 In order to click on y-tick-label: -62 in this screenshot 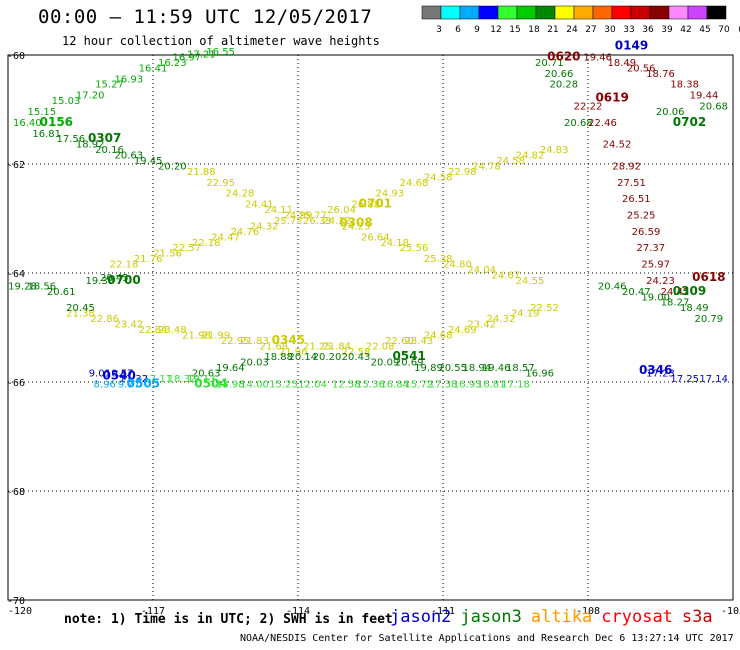, I will do `click(16, 165)`.